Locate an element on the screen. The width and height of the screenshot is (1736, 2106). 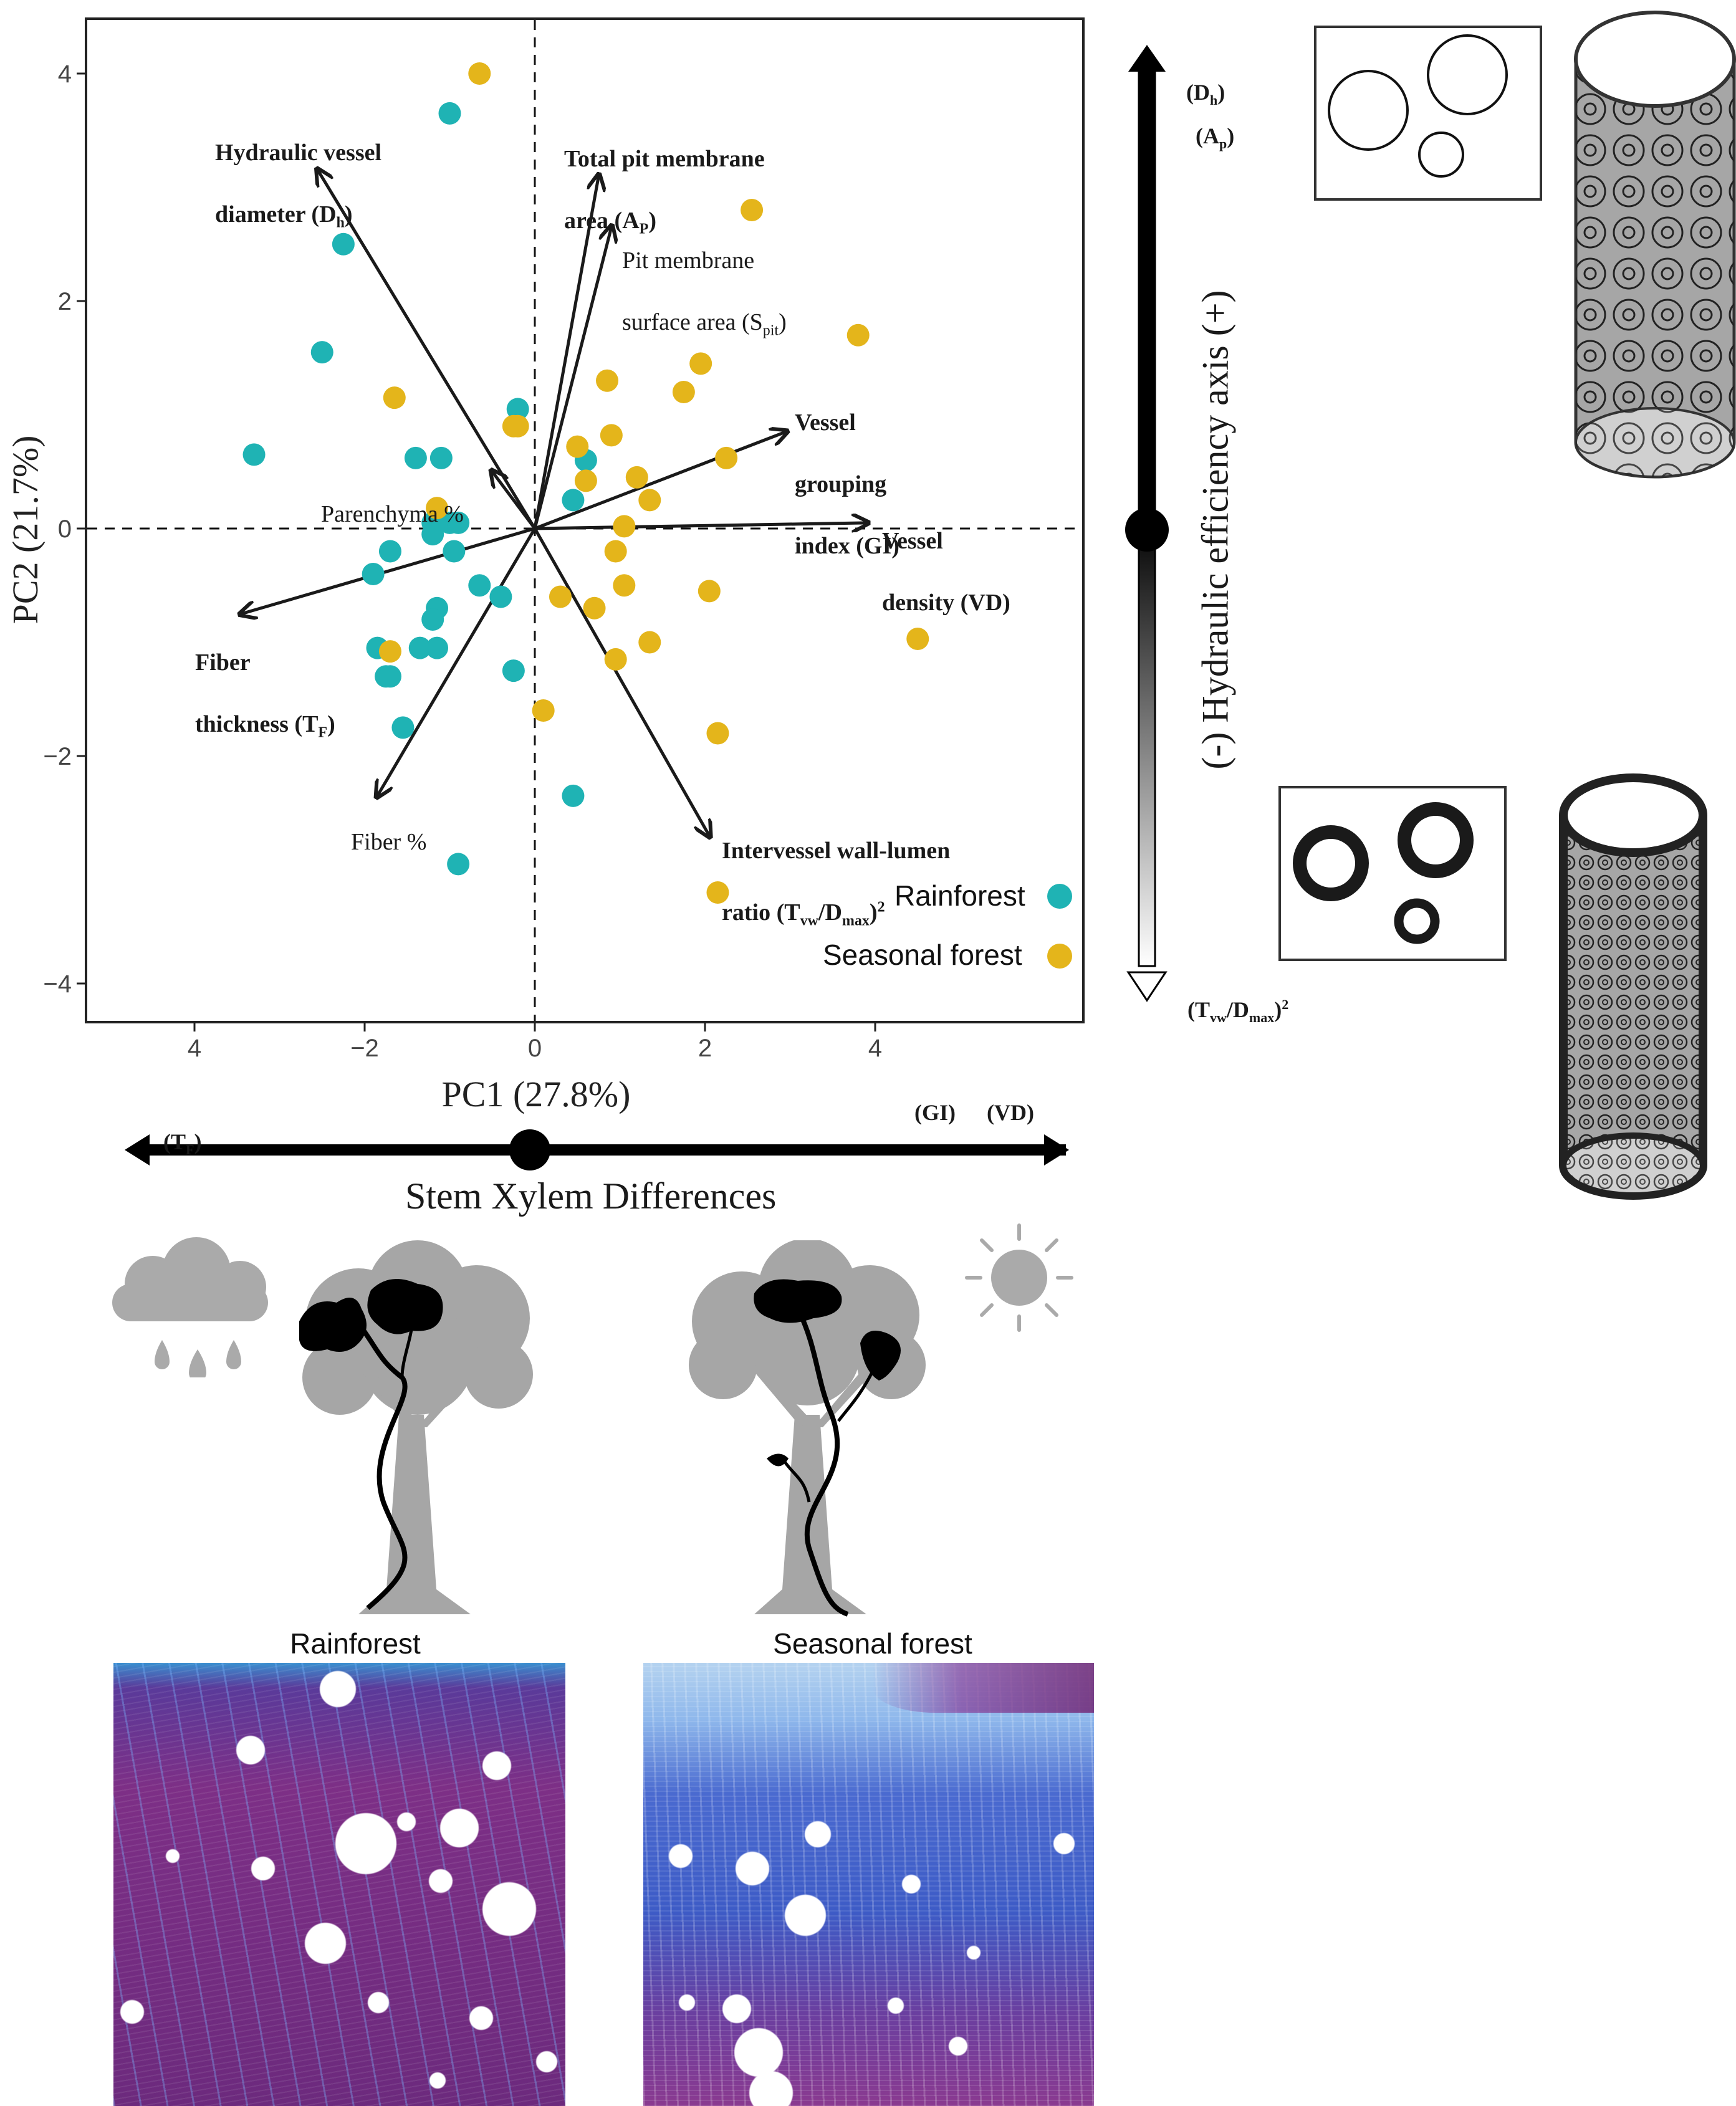
hydraulic-axis-ratio-label: (Tvw/Dmax)2 is located at coordinates (1237, 996).